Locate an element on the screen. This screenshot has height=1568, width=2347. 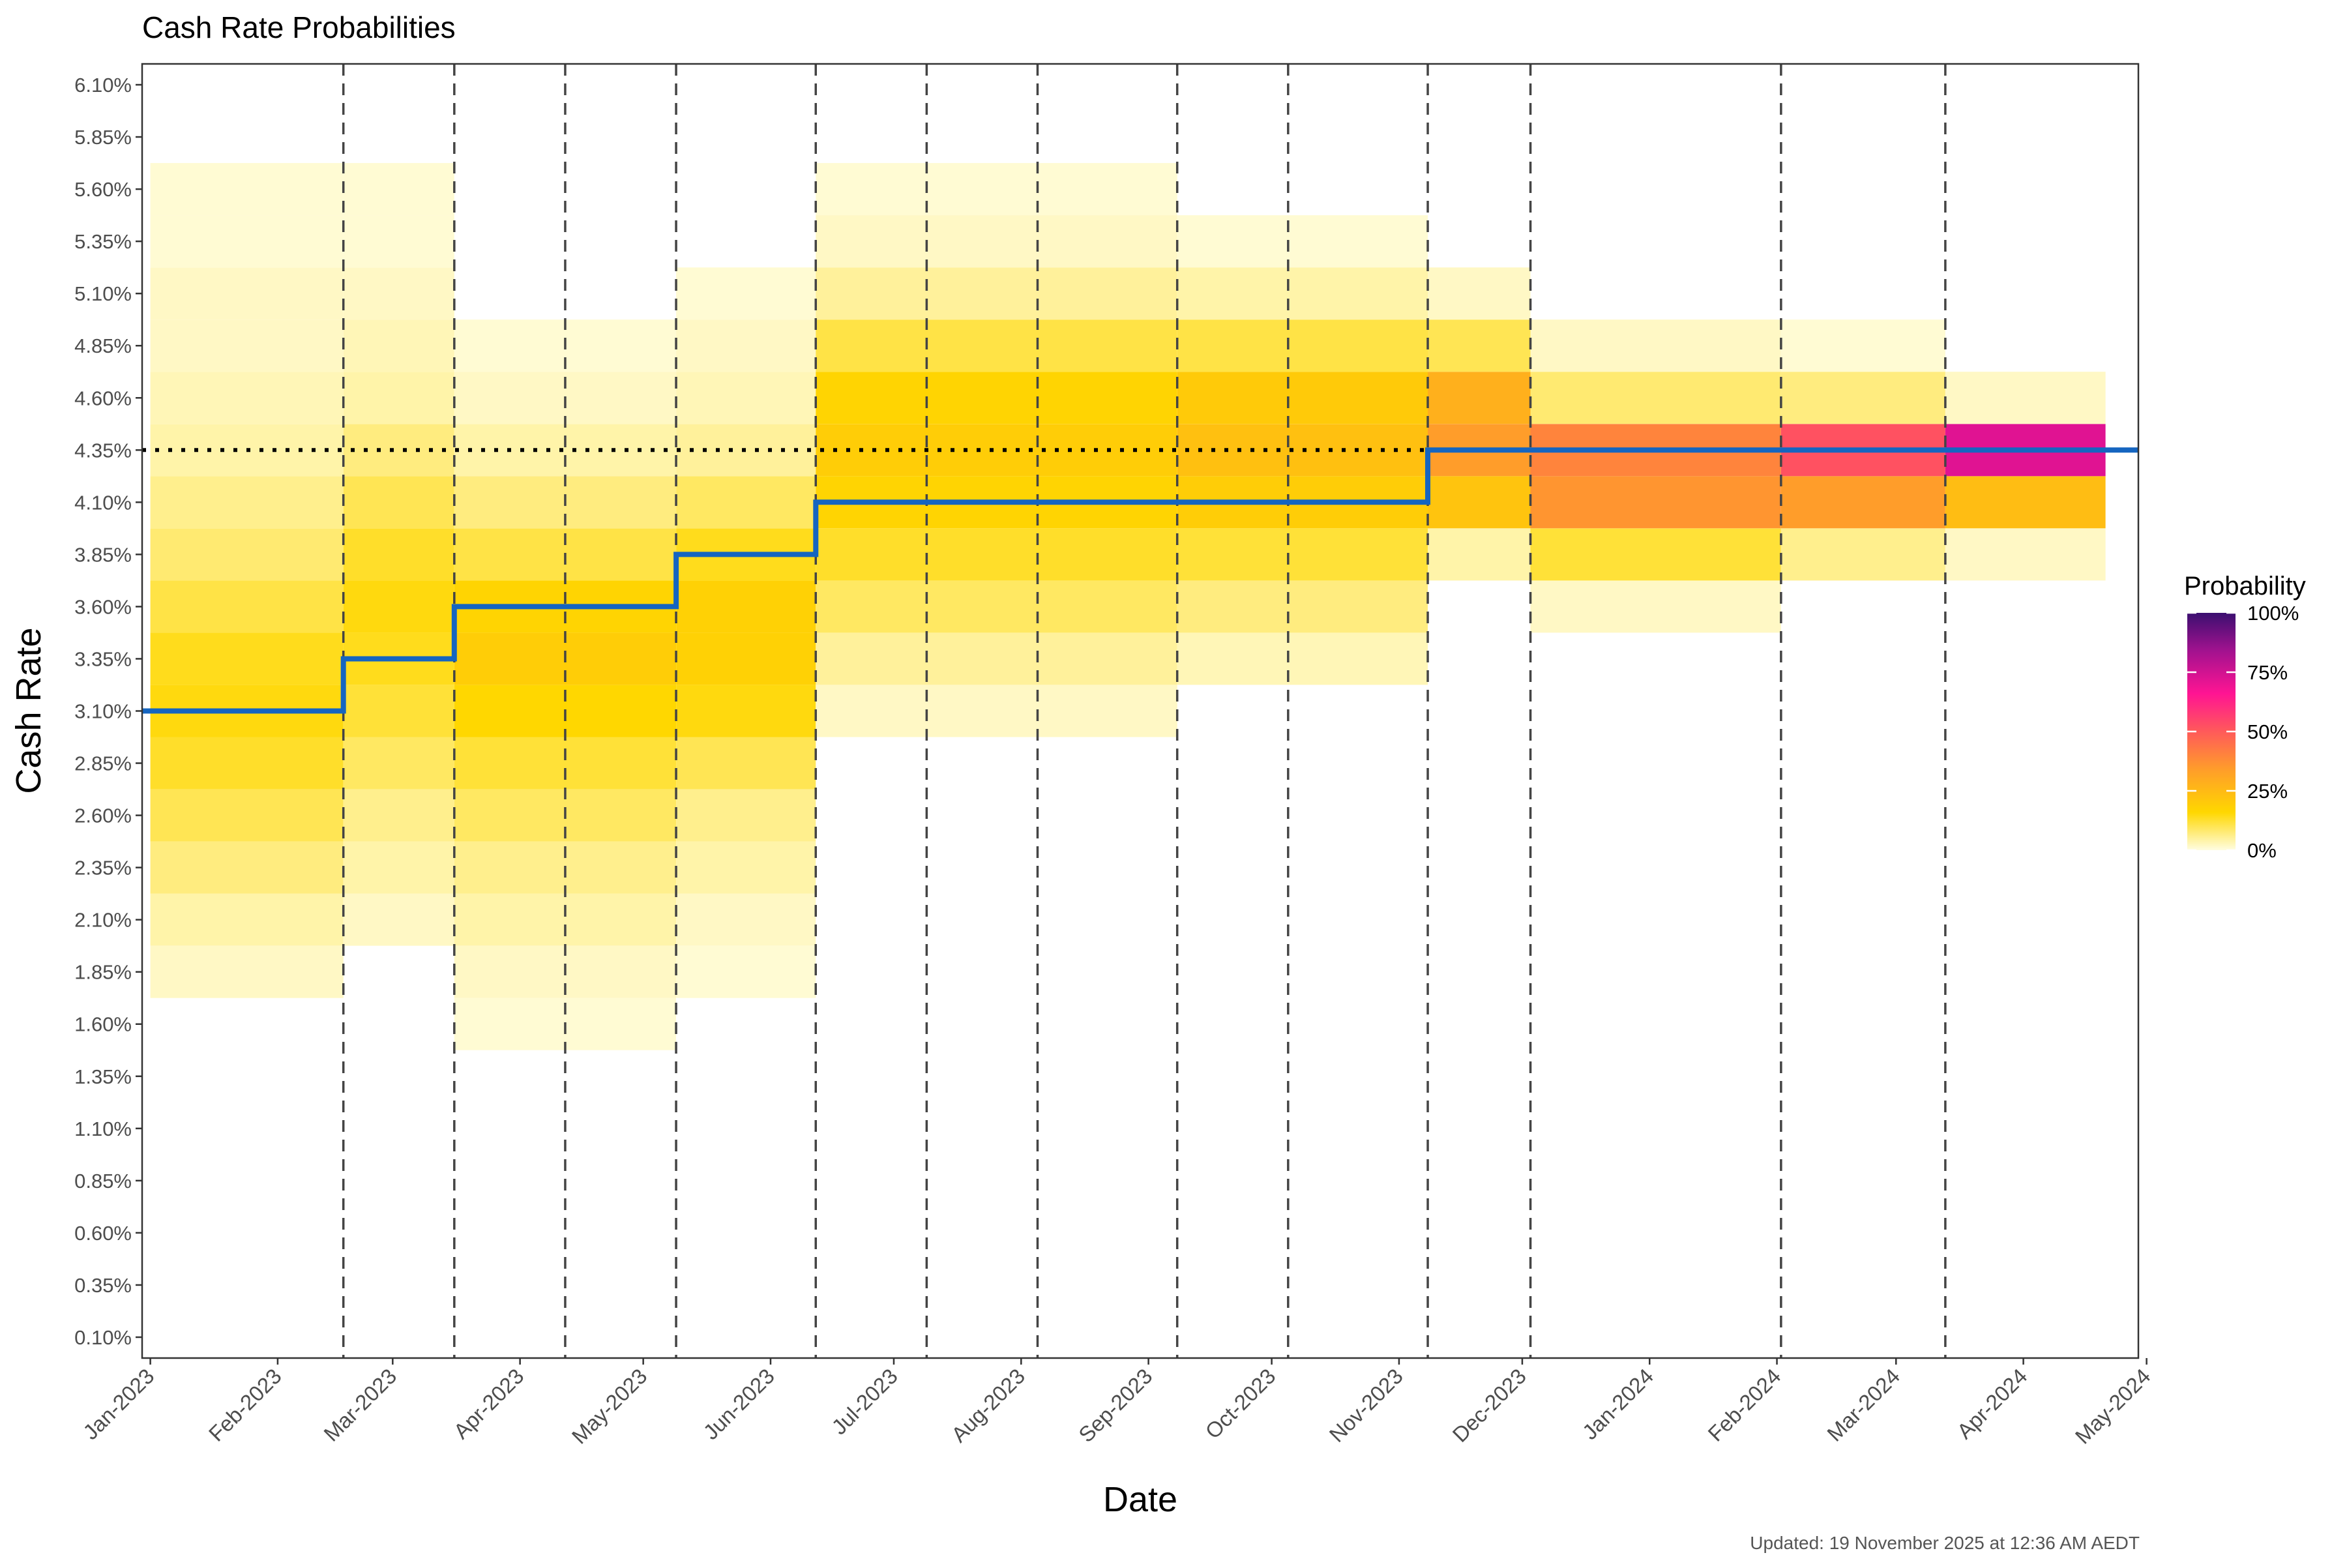
legend-label-0: 100% is located at coordinates (2273, 613).